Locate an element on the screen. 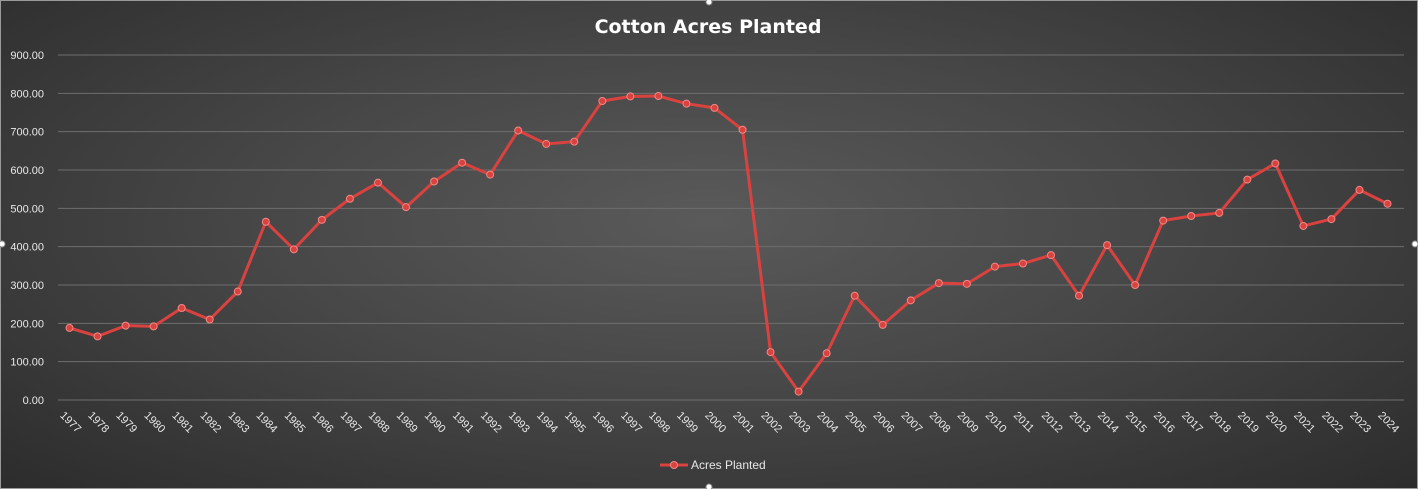  x-tick-label: 2024 is located at coordinates (1388, 423).